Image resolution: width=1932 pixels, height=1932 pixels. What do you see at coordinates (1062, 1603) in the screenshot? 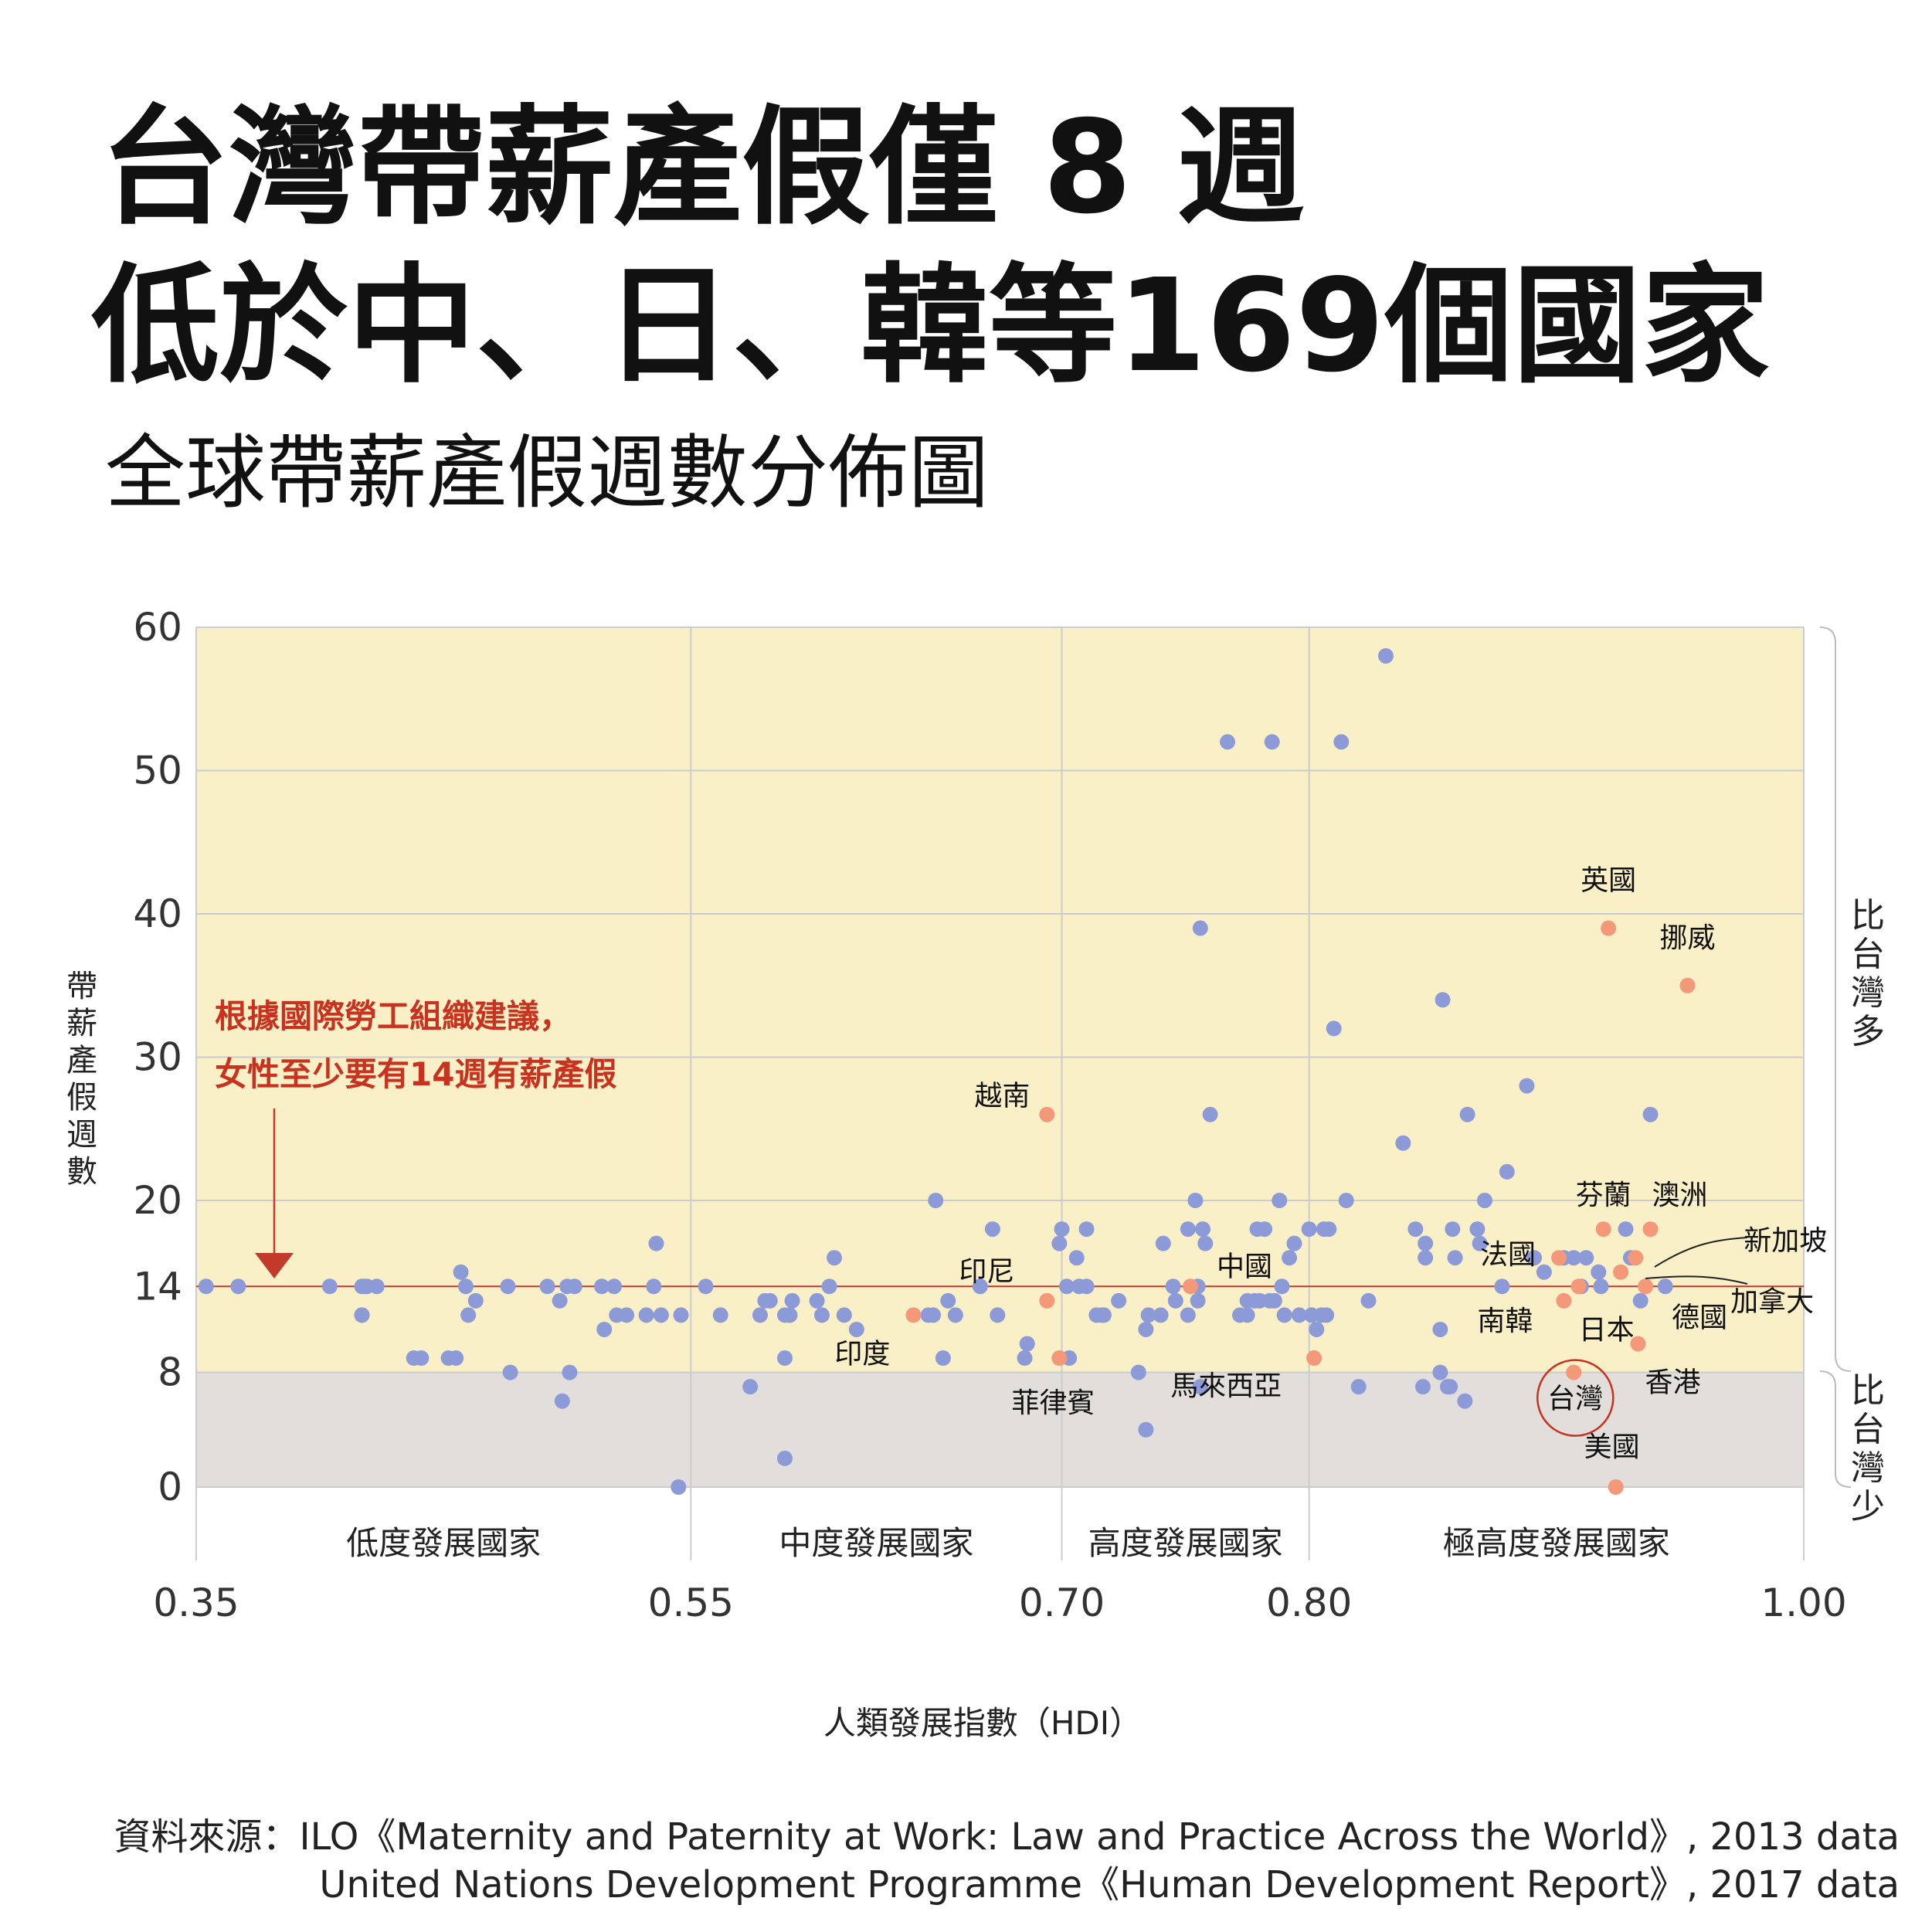
I see `x-tick-label: 0.70` at bounding box center [1062, 1603].